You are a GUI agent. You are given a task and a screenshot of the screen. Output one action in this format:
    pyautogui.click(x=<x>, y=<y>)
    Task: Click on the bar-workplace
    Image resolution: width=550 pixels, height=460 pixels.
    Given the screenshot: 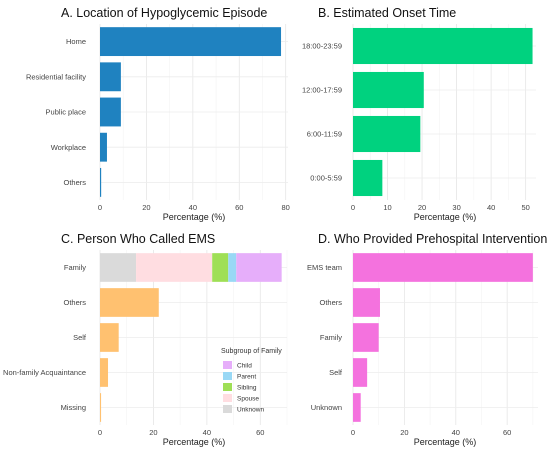 What is the action you would take?
    pyautogui.click(x=103, y=147)
    